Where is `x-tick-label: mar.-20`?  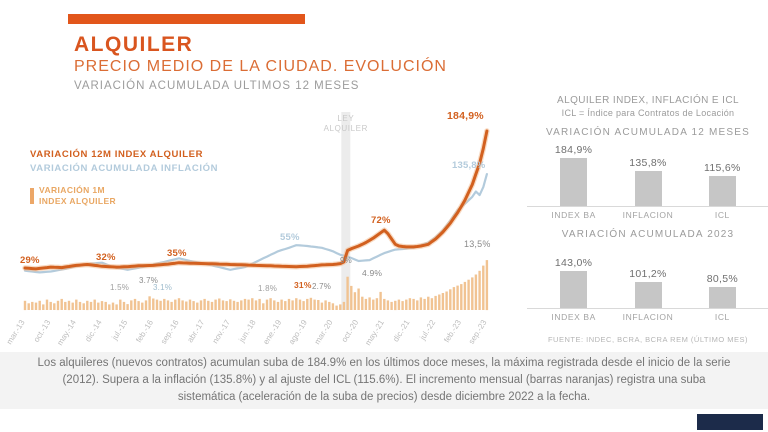 x-tick-label: mar.-20 is located at coordinates (324, 332).